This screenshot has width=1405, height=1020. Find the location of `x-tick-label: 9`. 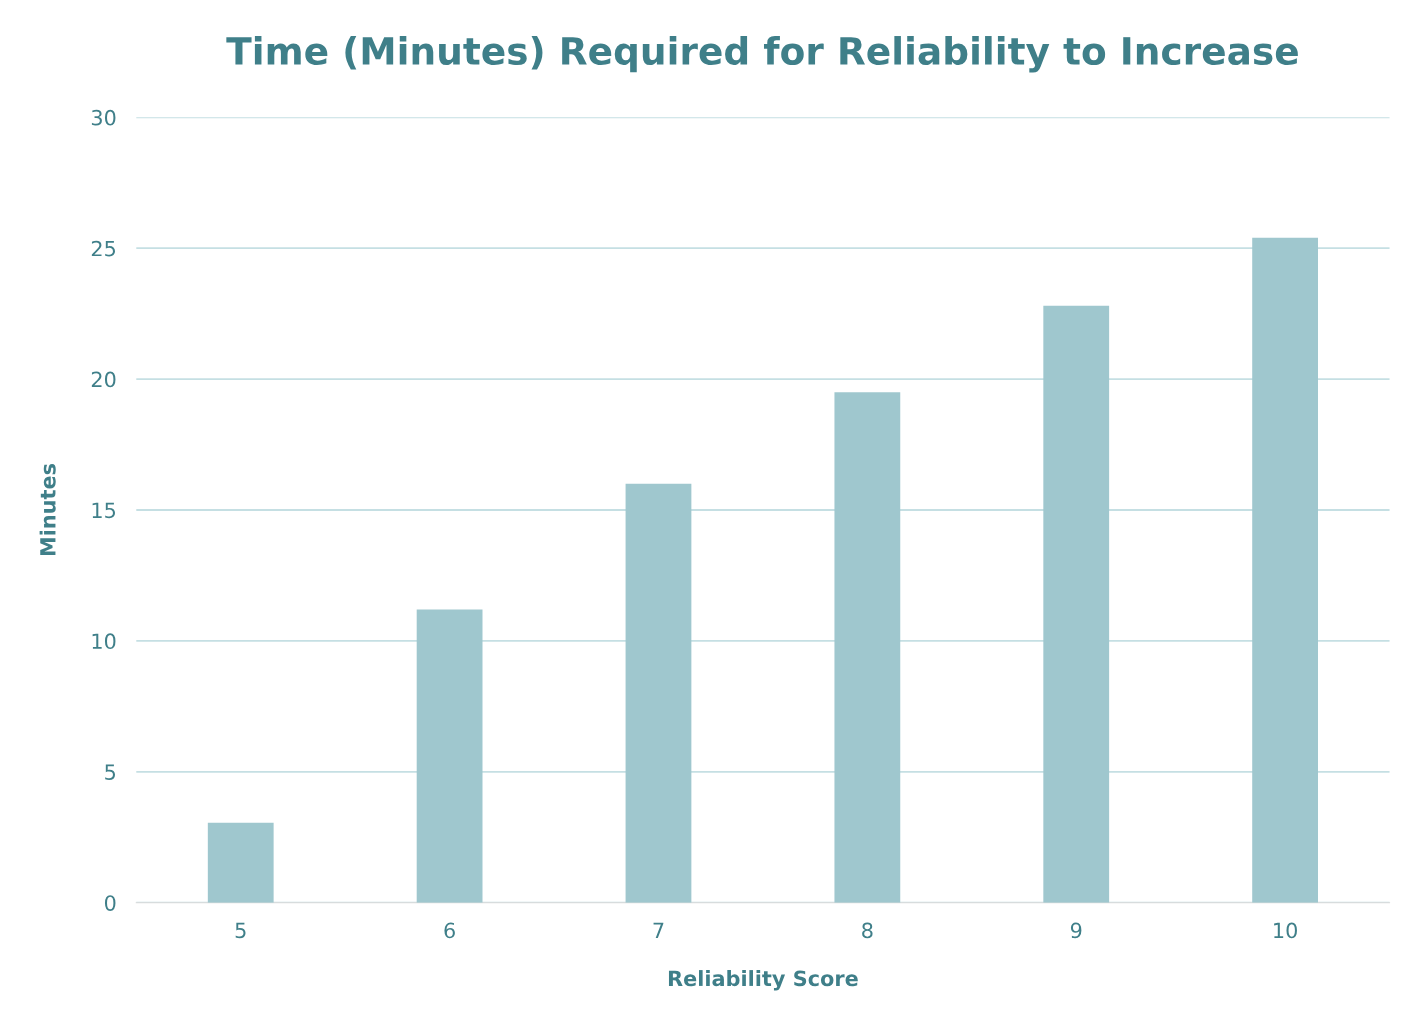

x-tick-label: 9 is located at coordinates (1076, 930).